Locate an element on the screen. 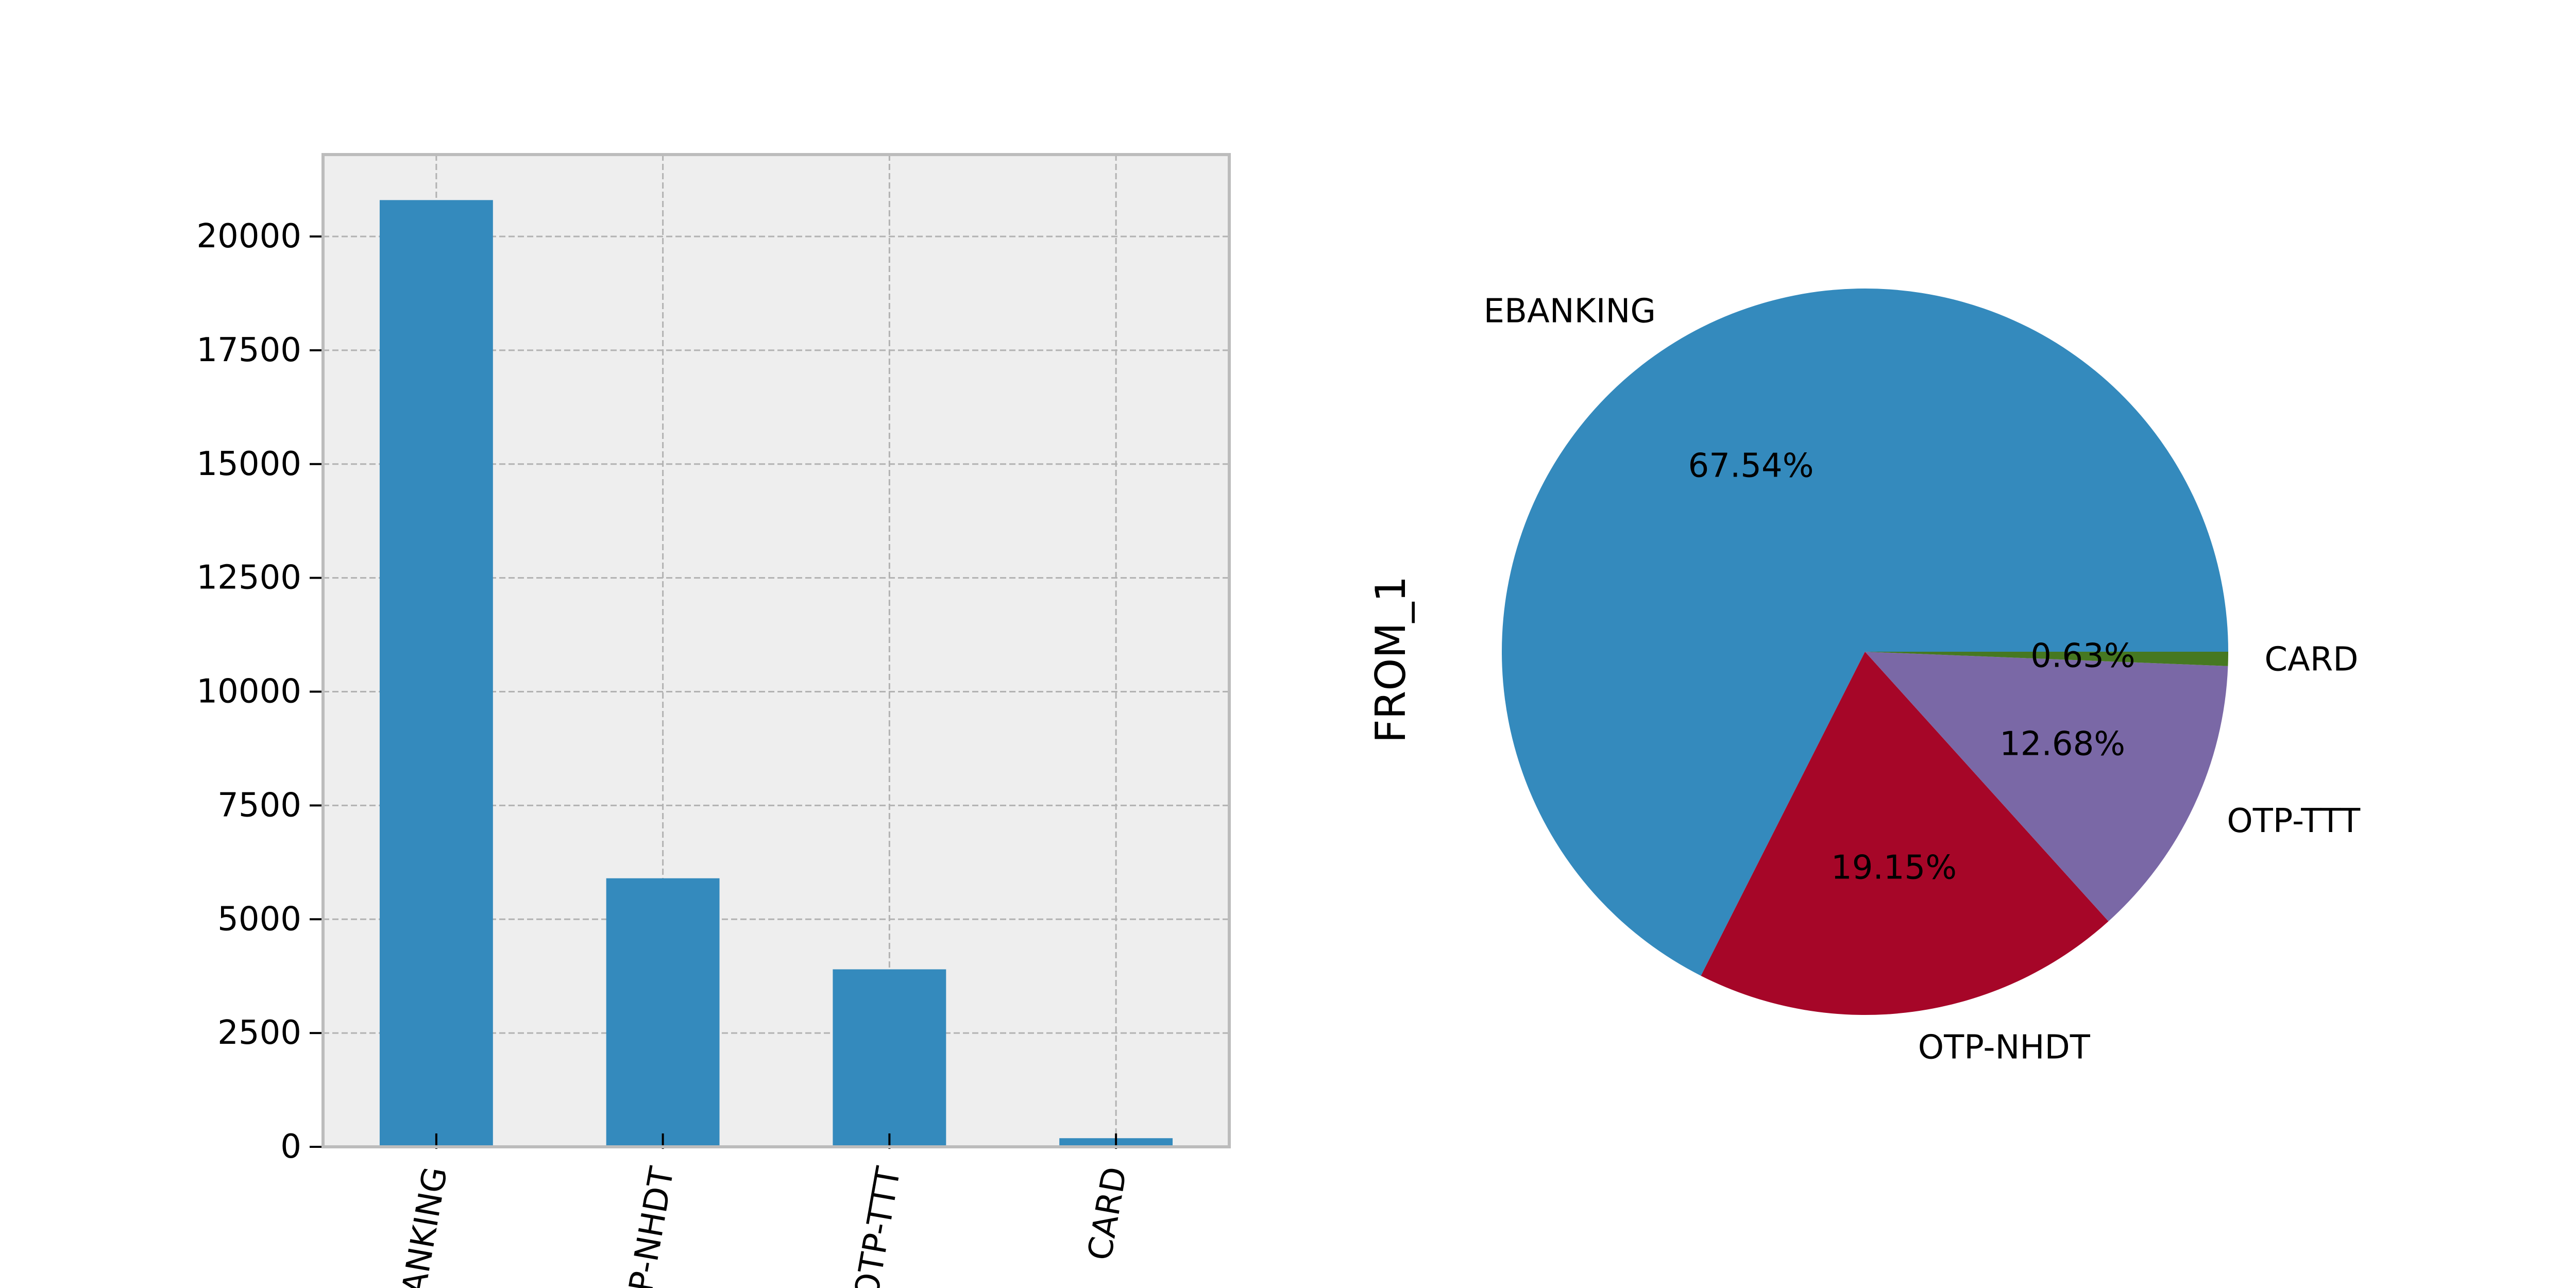 The height and width of the screenshot is (1288, 2576). pie-percent-otp-nhdt: 19.15% is located at coordinates (1894, 868).